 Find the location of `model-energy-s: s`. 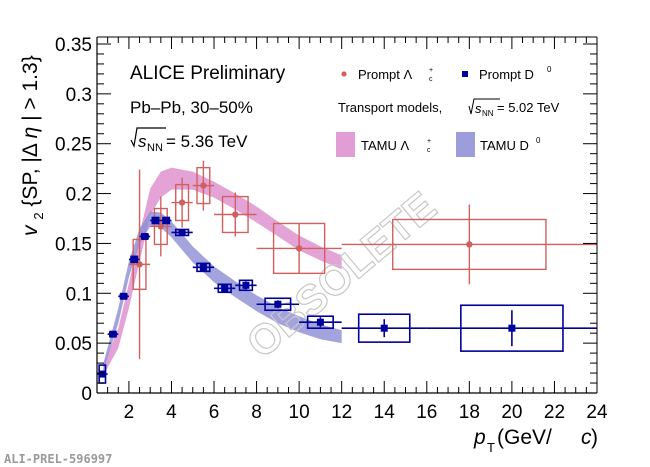

model-energy-s: s is located at coordinates (478, 108).